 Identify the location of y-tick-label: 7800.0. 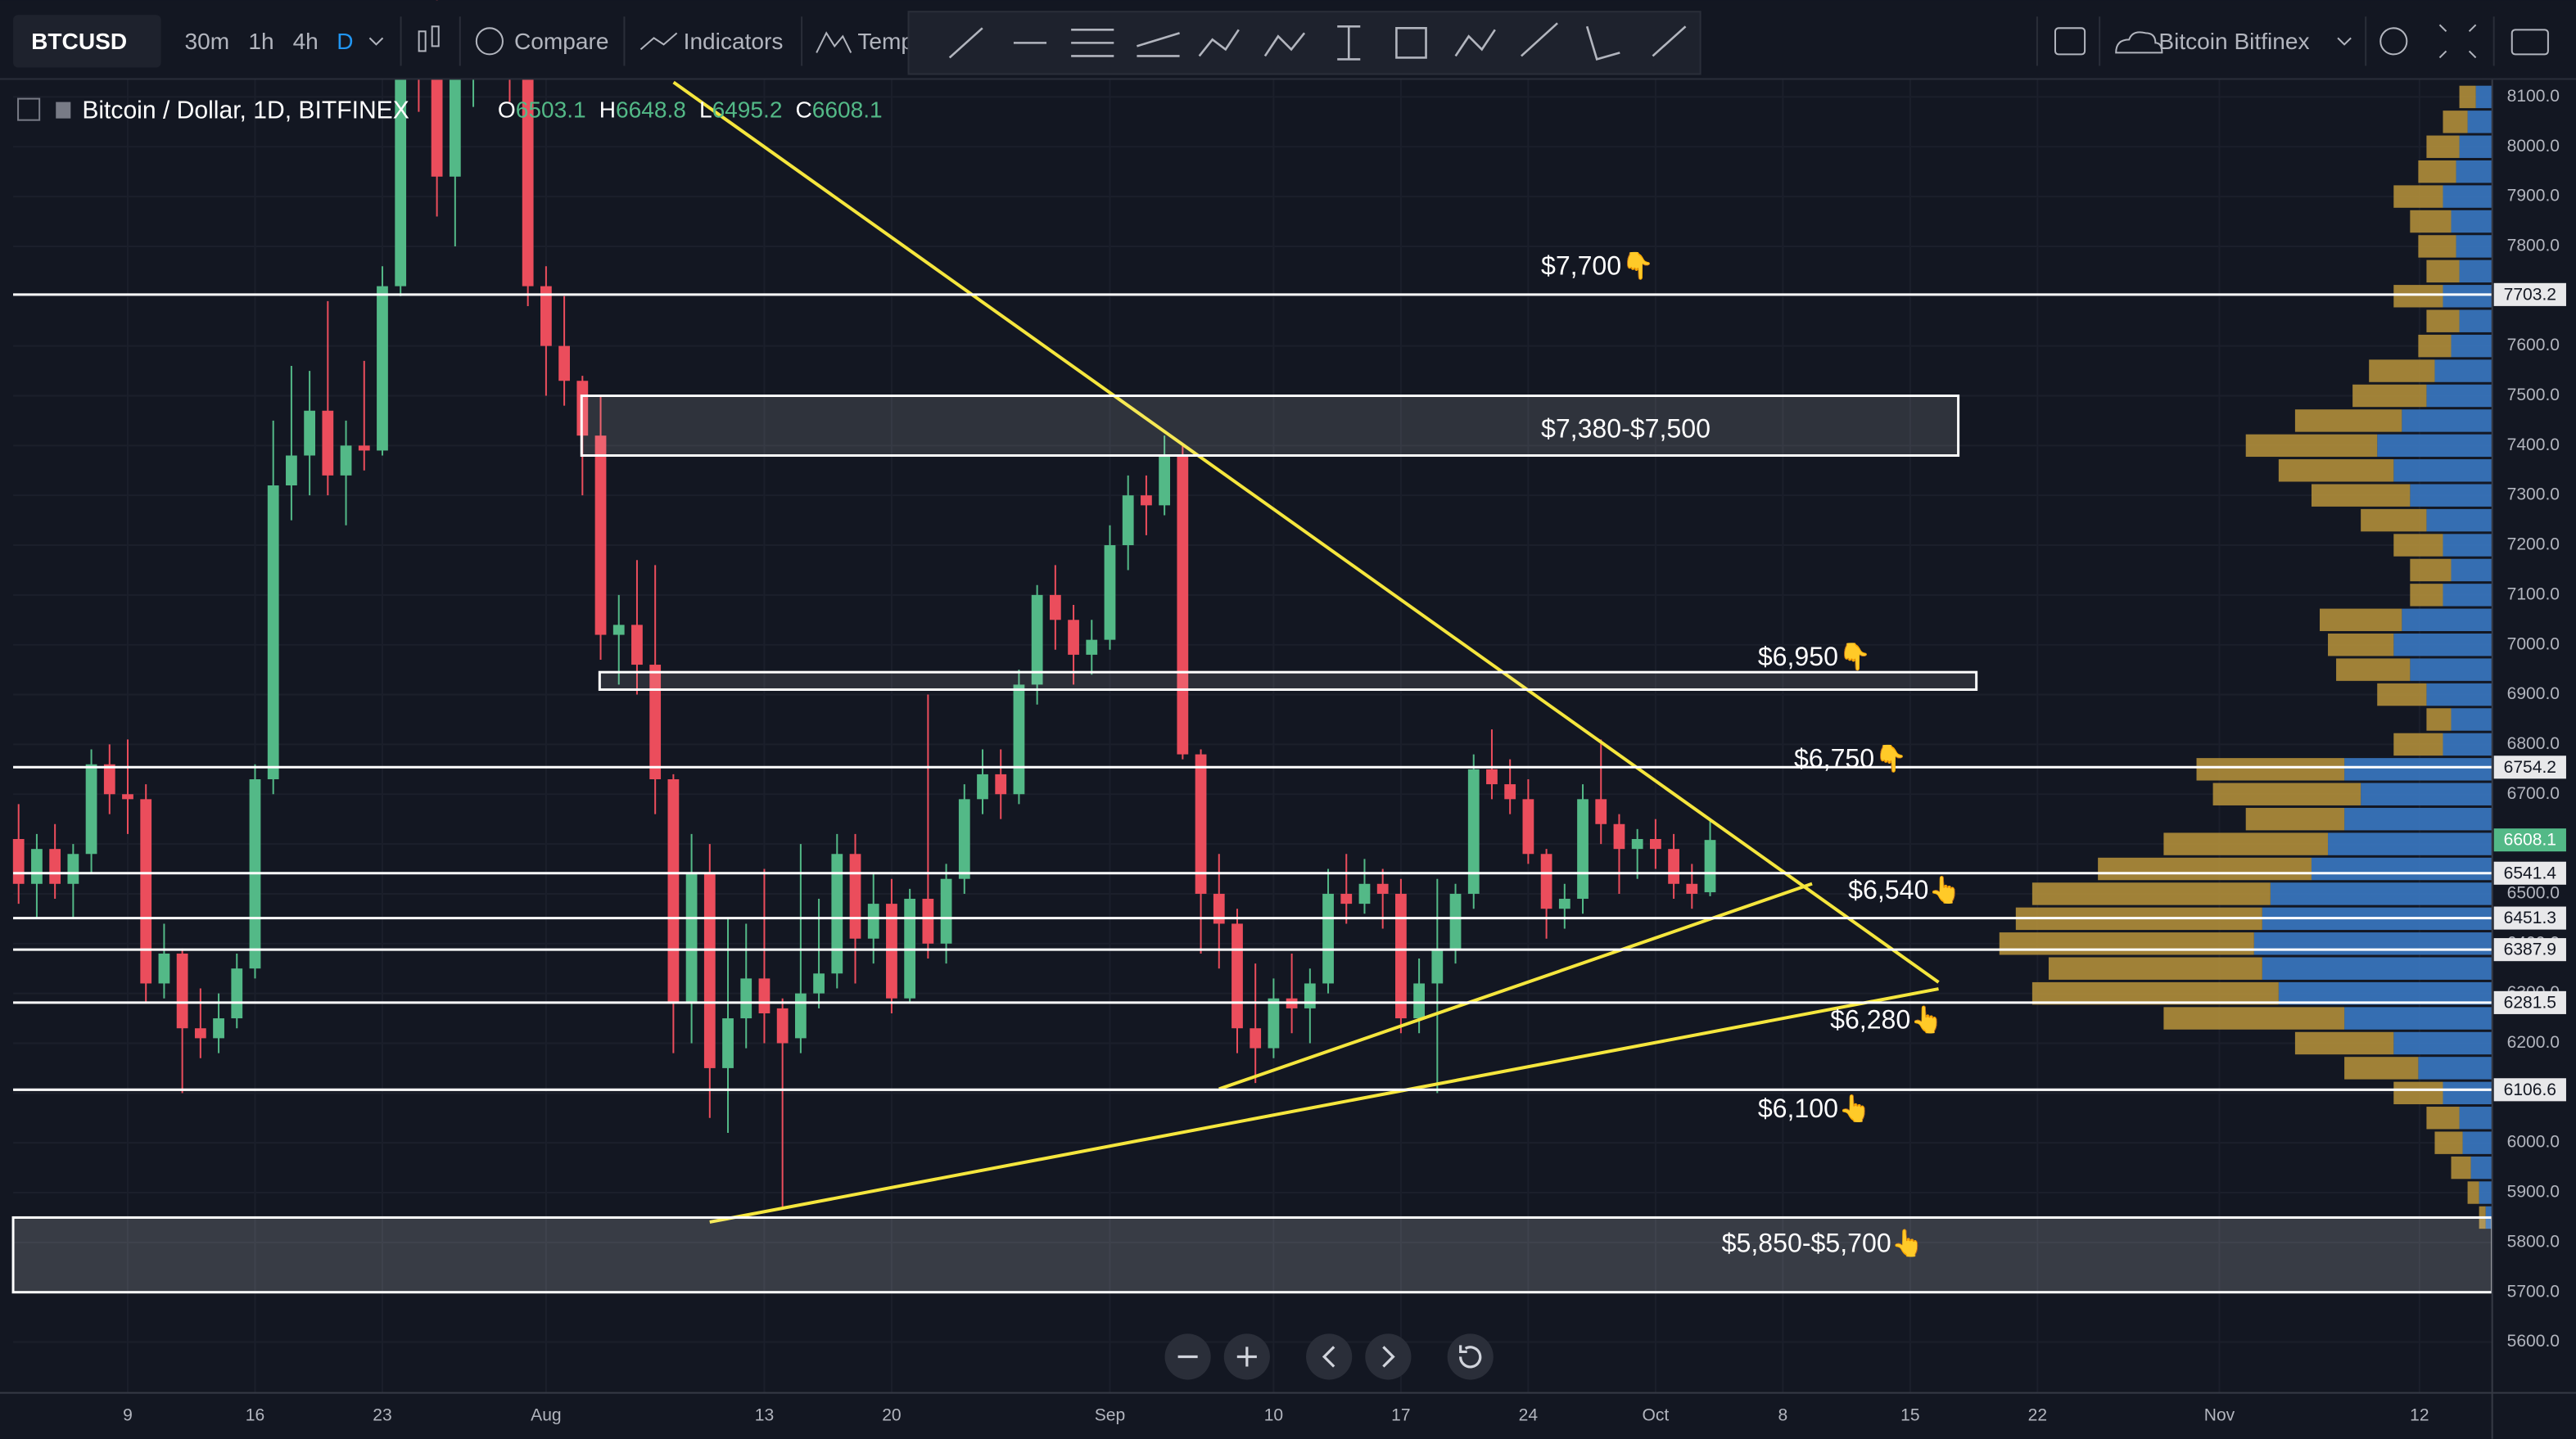
(2533, 246).